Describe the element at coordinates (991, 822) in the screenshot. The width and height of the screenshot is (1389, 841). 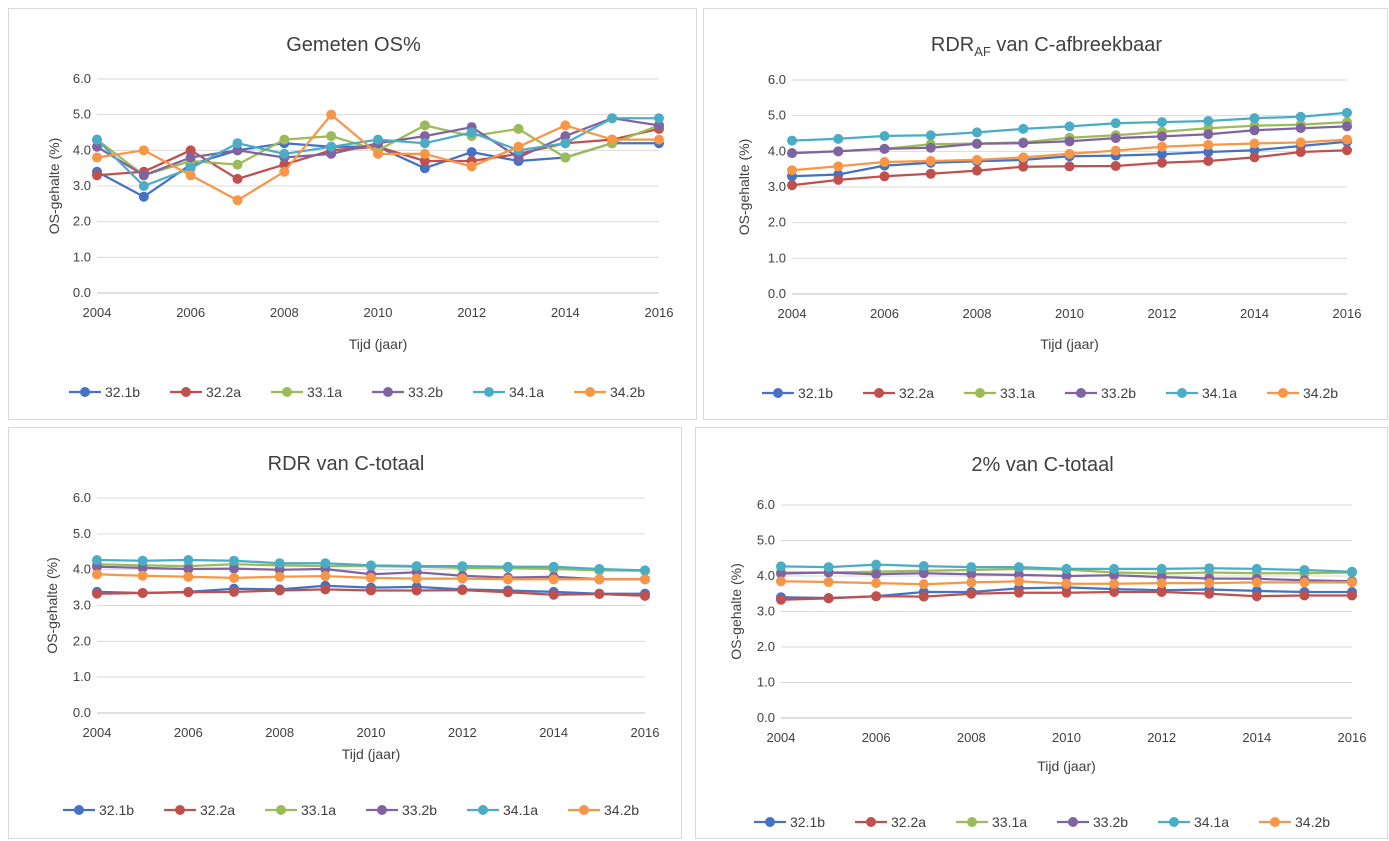
I see `legend-entry-33-1a: 33.1a` at that location.